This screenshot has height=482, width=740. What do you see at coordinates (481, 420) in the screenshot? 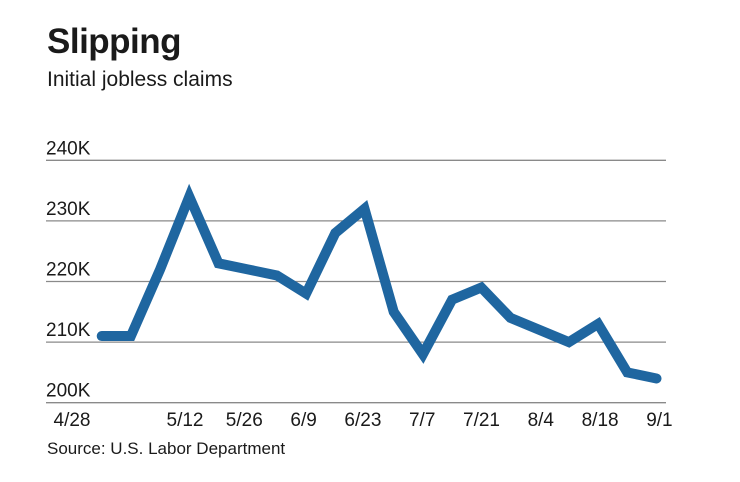
I see `x-tick-label: 7/21` at bounding box center [481, 420].